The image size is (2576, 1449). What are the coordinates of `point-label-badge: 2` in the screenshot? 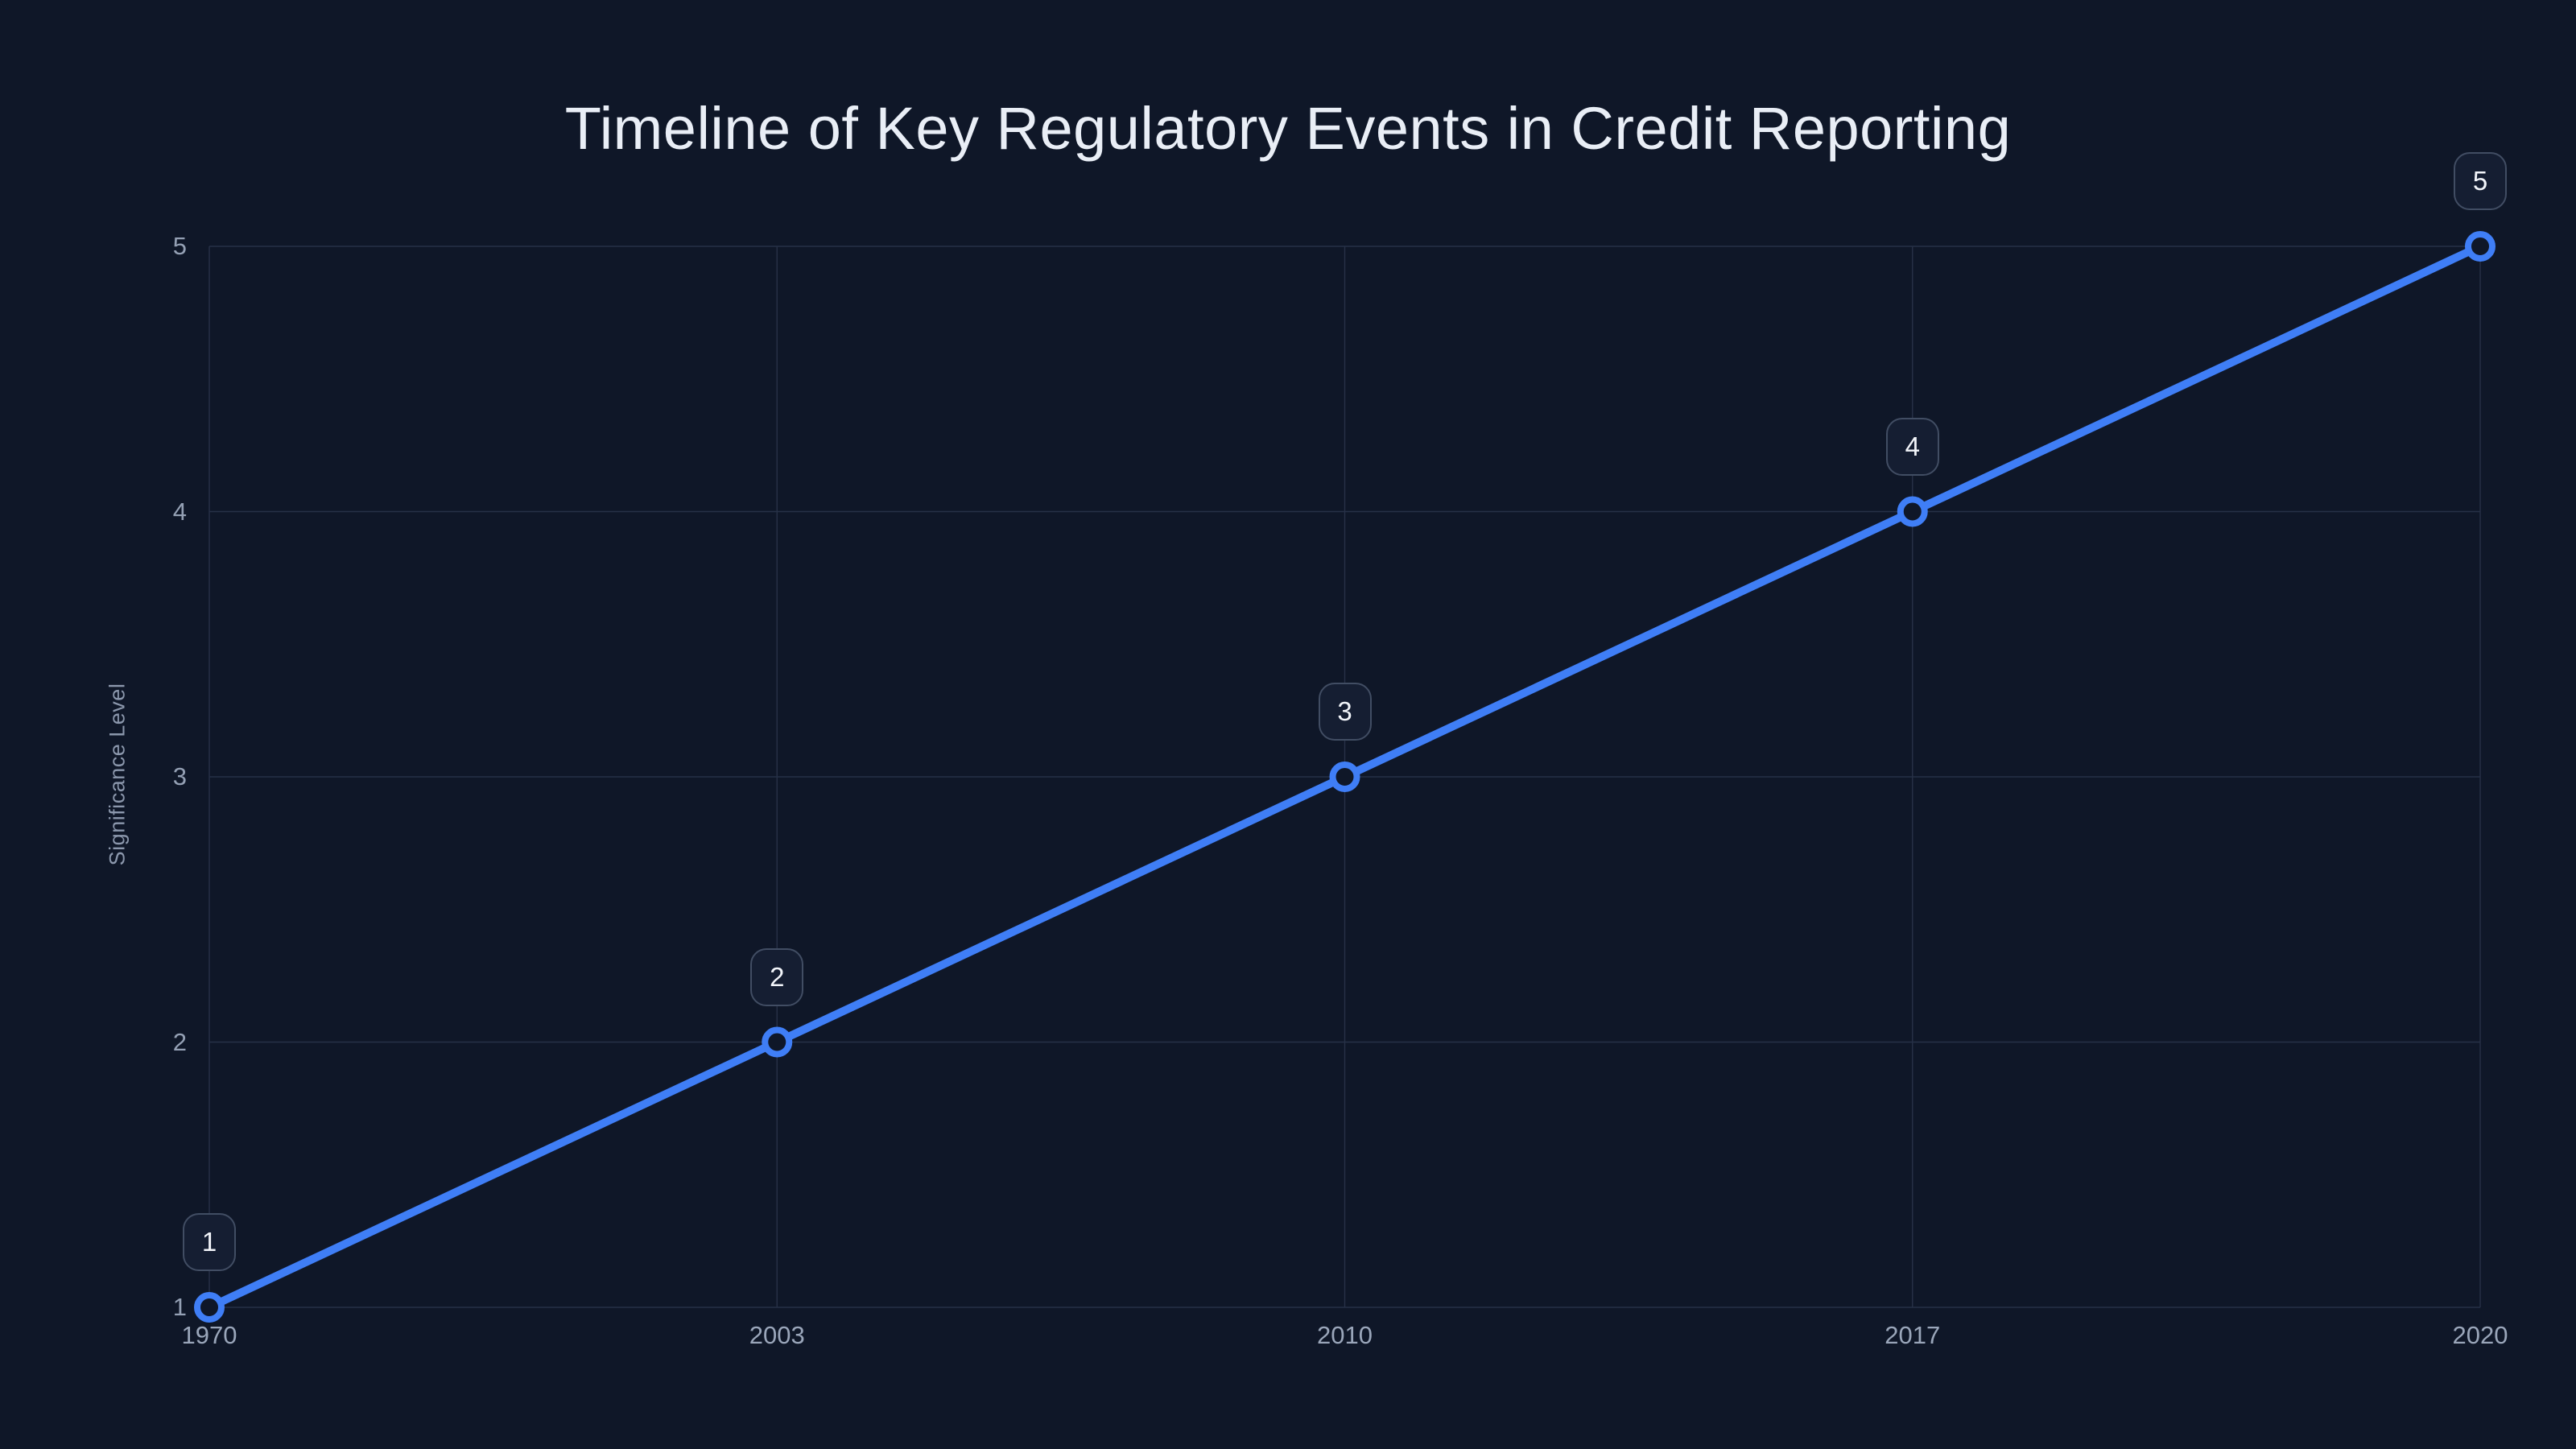 It's located at (777, 976).